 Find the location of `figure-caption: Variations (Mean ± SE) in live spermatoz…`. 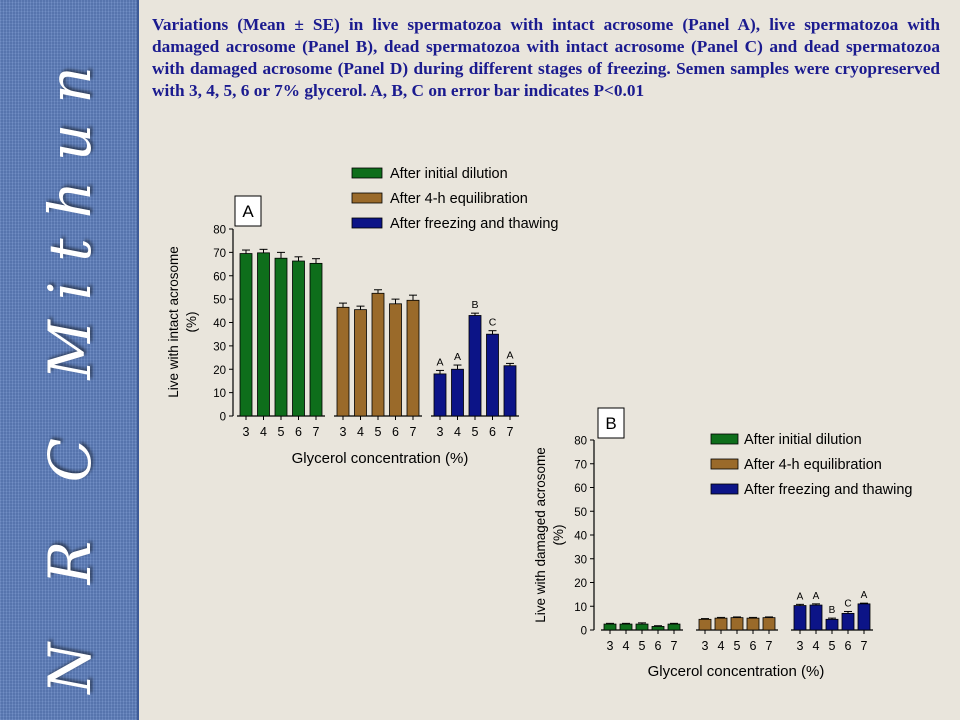

figure-caption: Variations (Mean ± SE) in live spermatoz… is located at coordinates (546, 57).